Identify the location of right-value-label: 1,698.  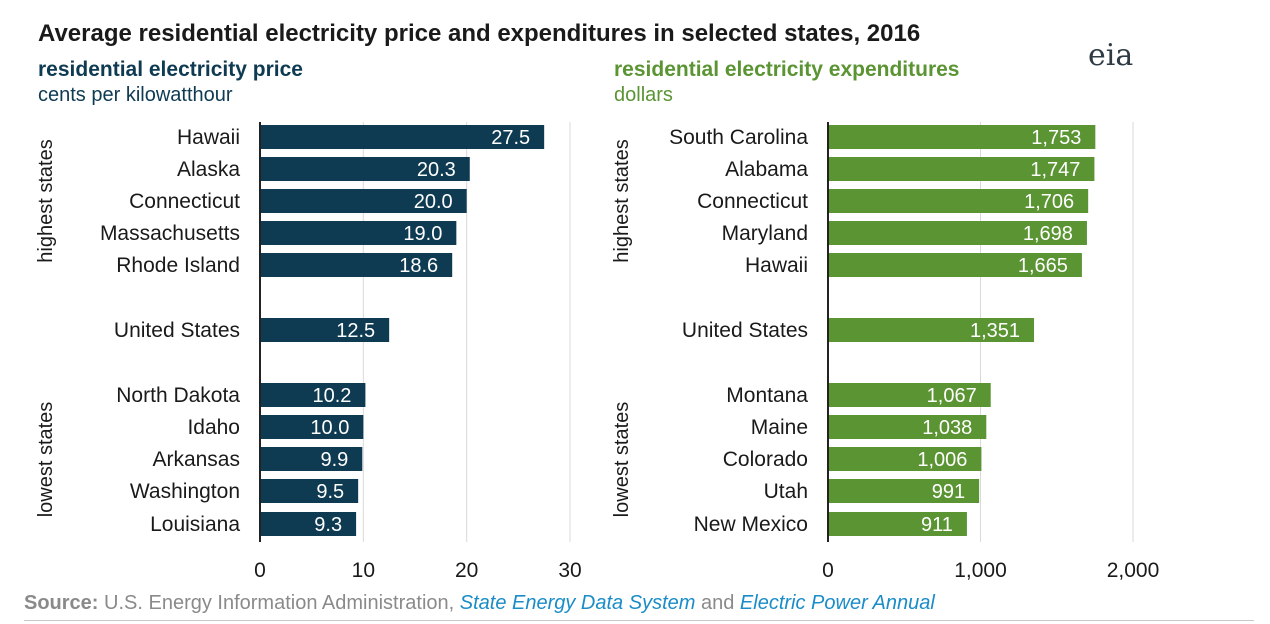
(1048, 234).